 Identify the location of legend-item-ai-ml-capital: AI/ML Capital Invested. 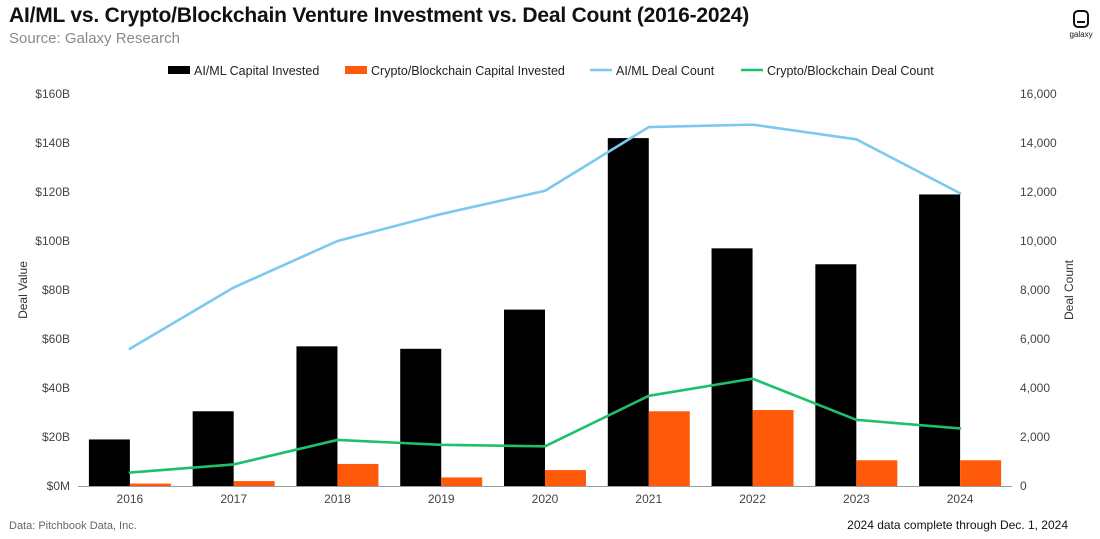
(243, 71).